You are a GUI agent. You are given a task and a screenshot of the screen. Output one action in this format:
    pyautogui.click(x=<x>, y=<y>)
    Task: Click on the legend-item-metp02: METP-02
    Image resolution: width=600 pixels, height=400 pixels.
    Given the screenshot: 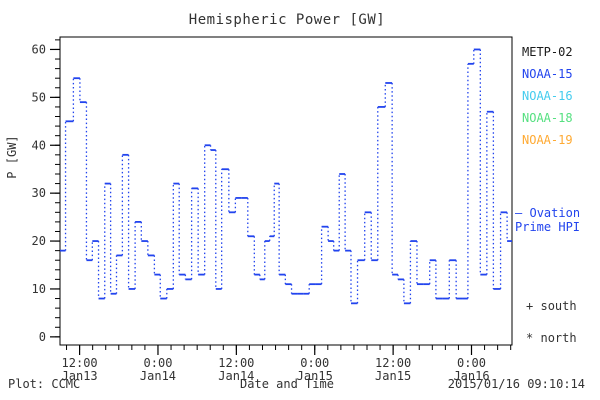 What is the action you would take?
    pyautogui.click(x=547, y=52)
    